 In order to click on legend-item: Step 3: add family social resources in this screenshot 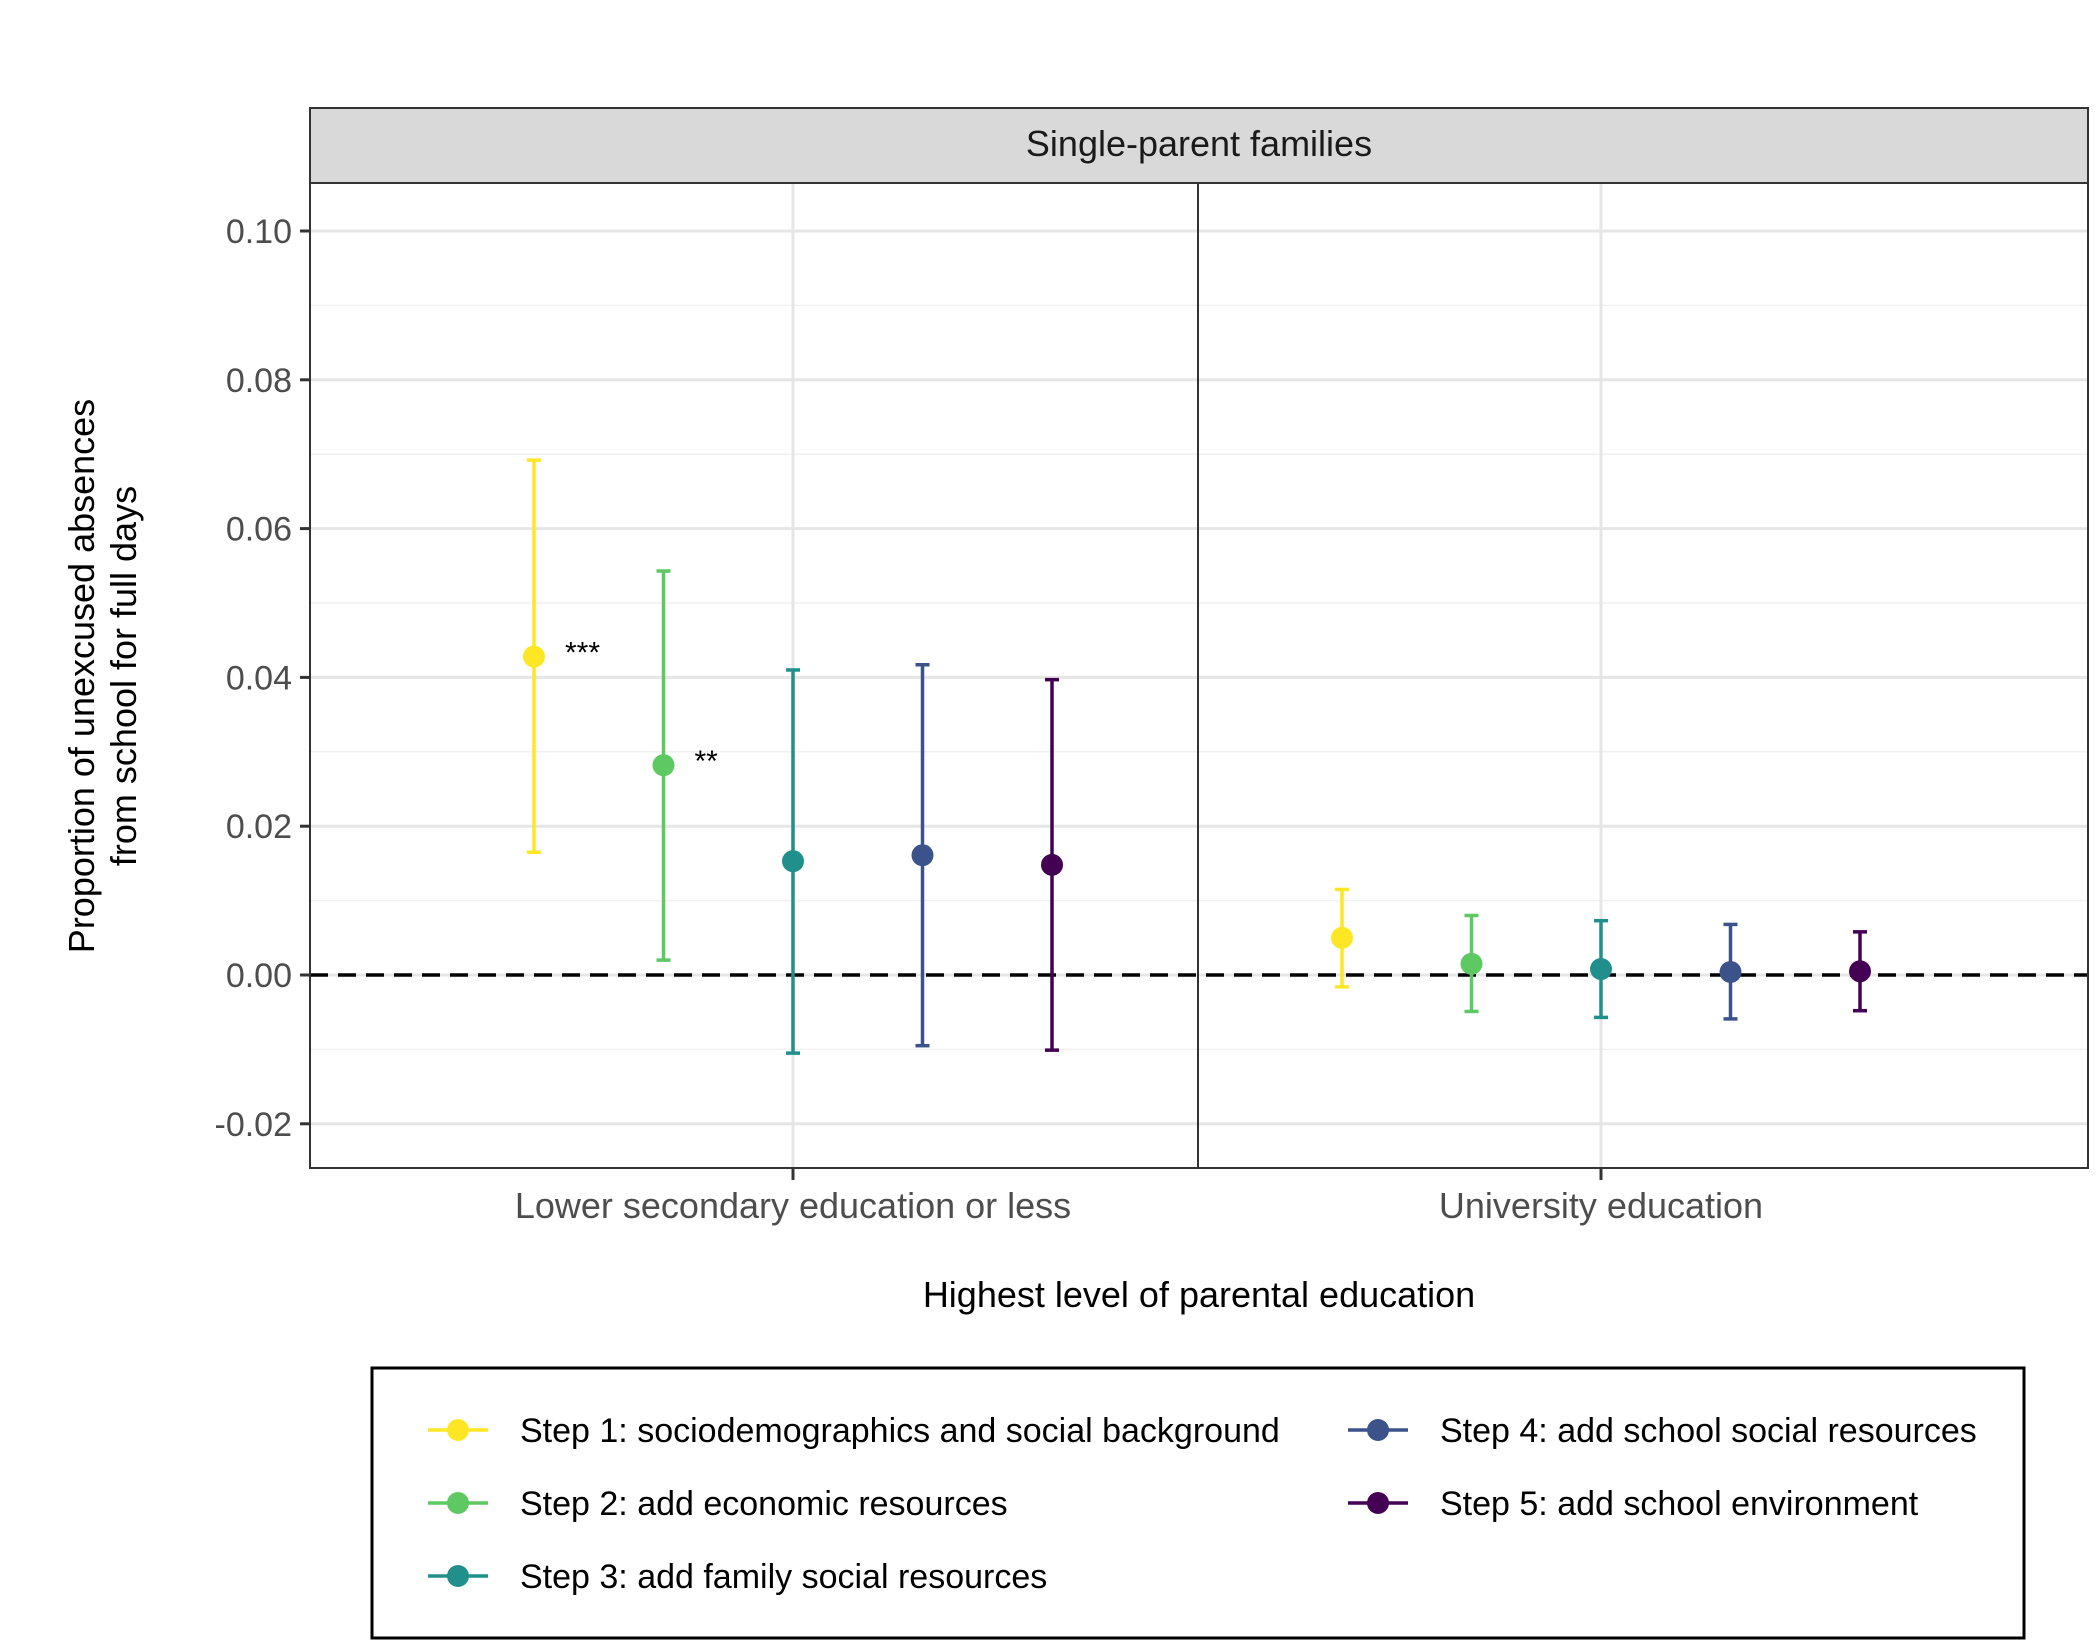, I will do `click(737, 1577)`.